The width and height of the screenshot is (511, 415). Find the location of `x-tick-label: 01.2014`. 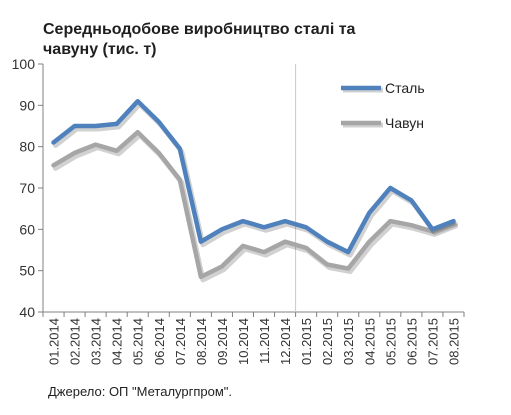

x-tick-label: 01.2014 is located at coordinates (54, 341).